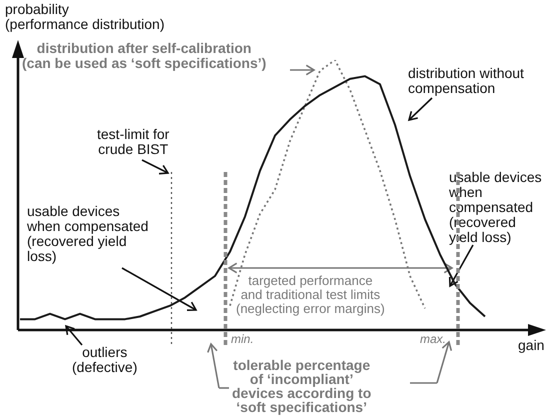 The image size is (554, 416). What do you see at coordinates (242, 339) in the screenshot?
I see `text: min.` at bounding box center [242, 339].